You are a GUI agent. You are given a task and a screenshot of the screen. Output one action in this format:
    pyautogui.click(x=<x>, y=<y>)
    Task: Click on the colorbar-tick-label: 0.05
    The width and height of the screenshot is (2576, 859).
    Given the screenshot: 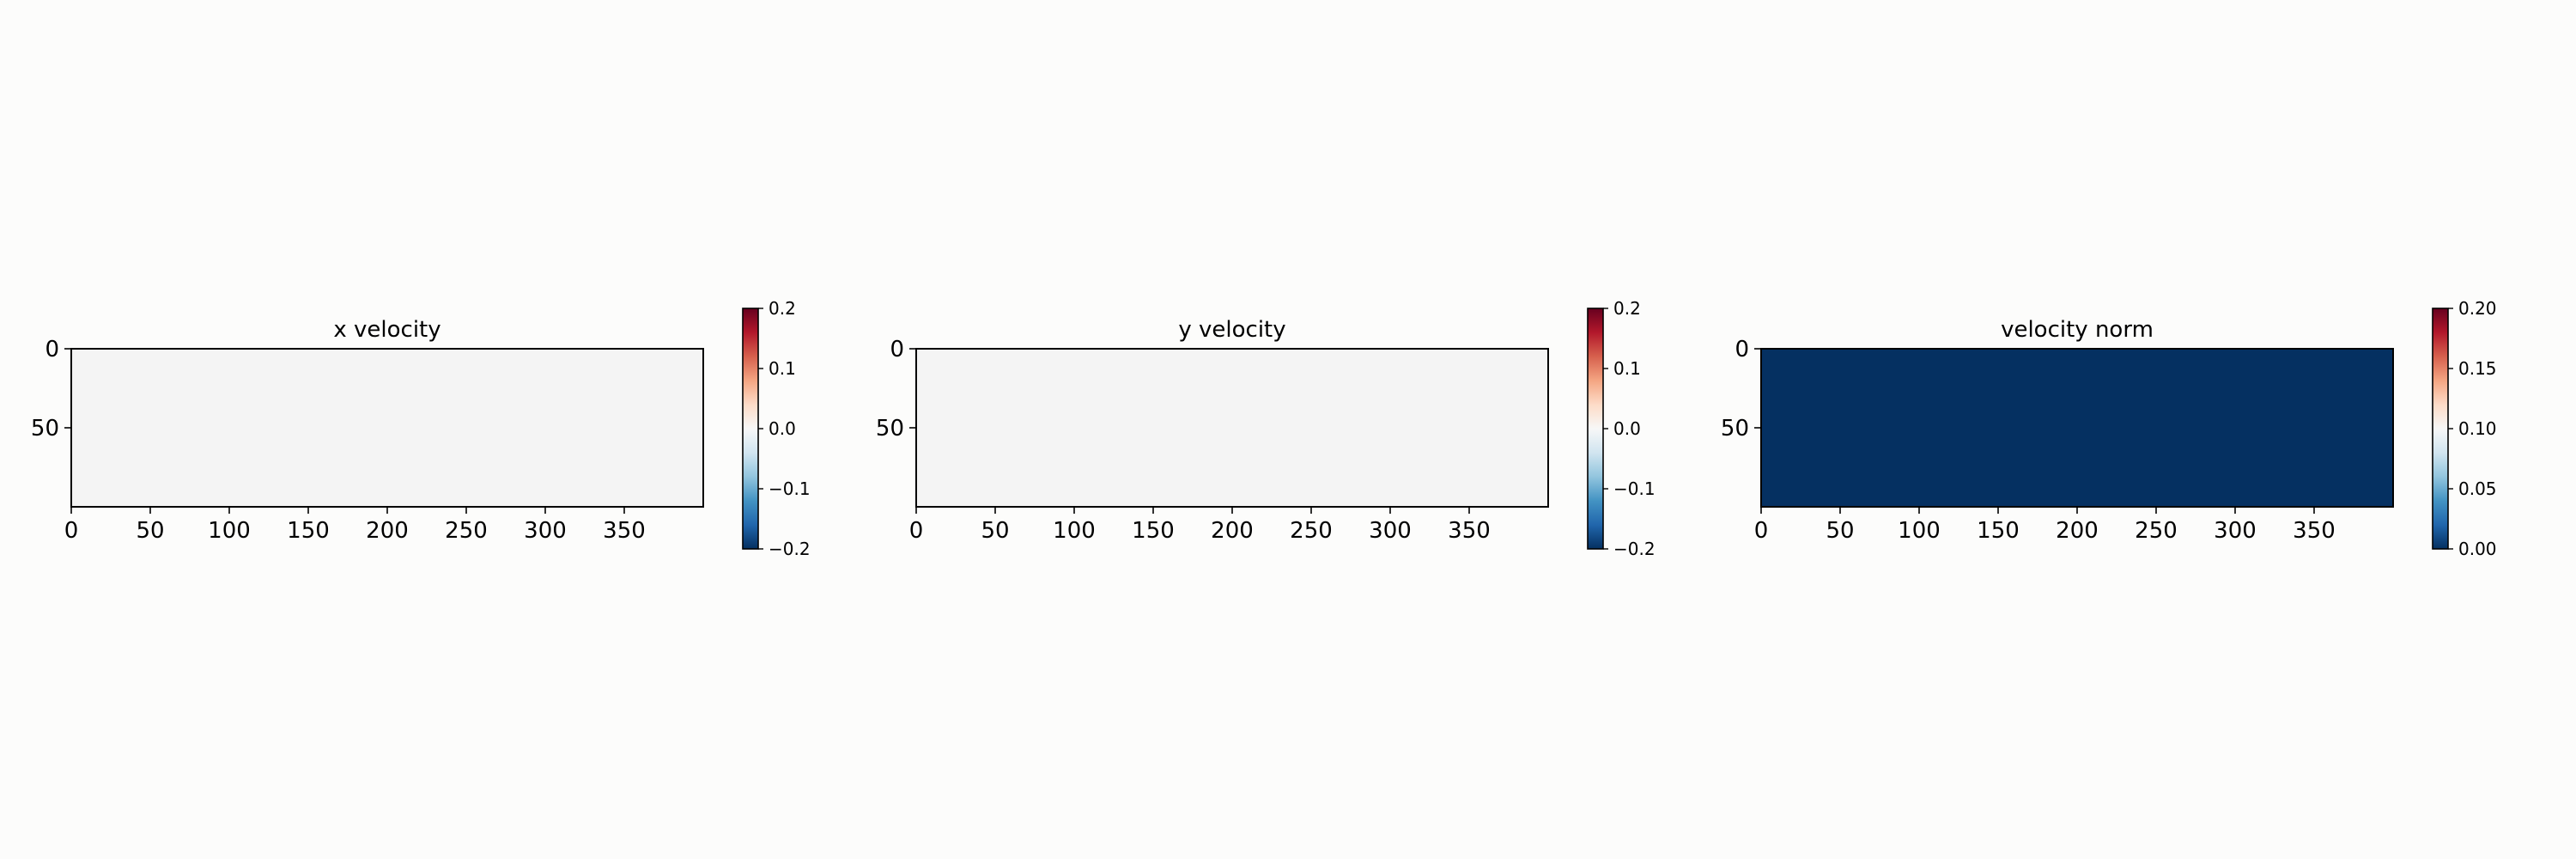 What is the action you would take?
    pyautogui.click(x=2478, y=488)
    